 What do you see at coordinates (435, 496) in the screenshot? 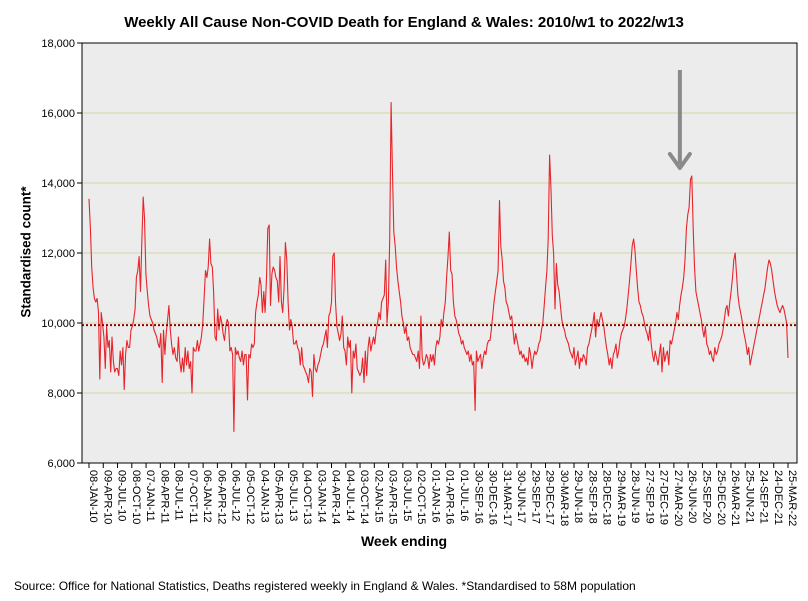
I see `x-tick-label: 01-JAN-16` at bounding box center [435, 496].